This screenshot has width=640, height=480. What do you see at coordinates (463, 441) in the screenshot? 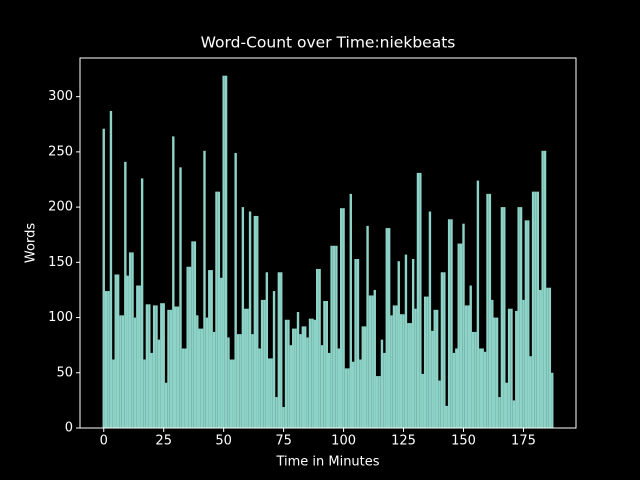
I see `x-tick-label: 150` at bounding box center [463, 441].